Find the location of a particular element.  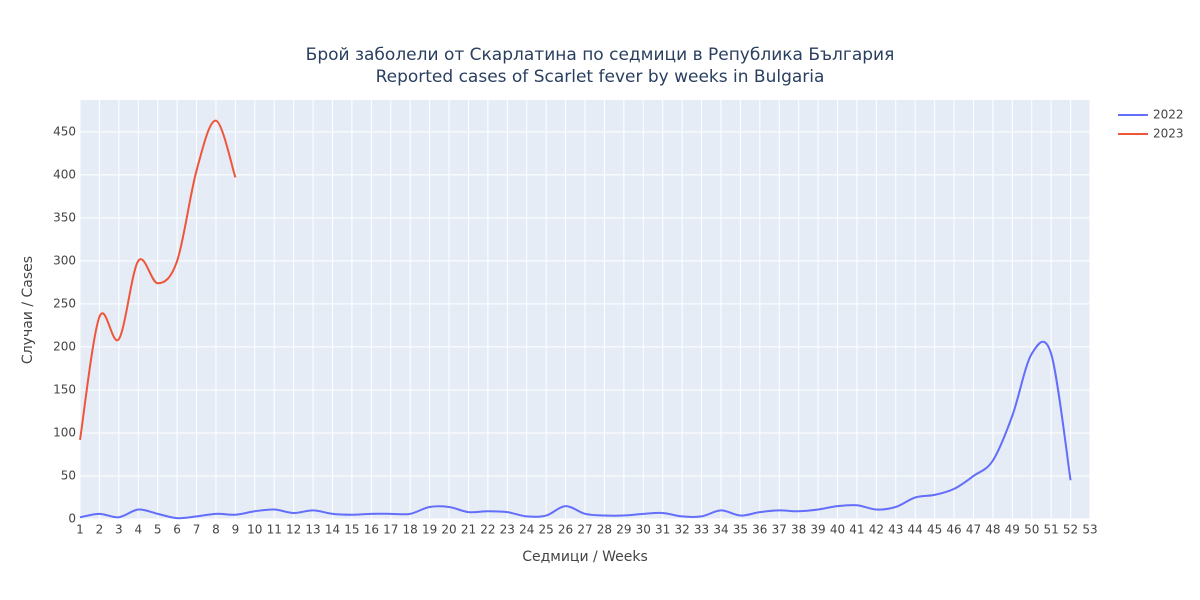

x-tick-label: 43 is located at coordinates (895, 530).